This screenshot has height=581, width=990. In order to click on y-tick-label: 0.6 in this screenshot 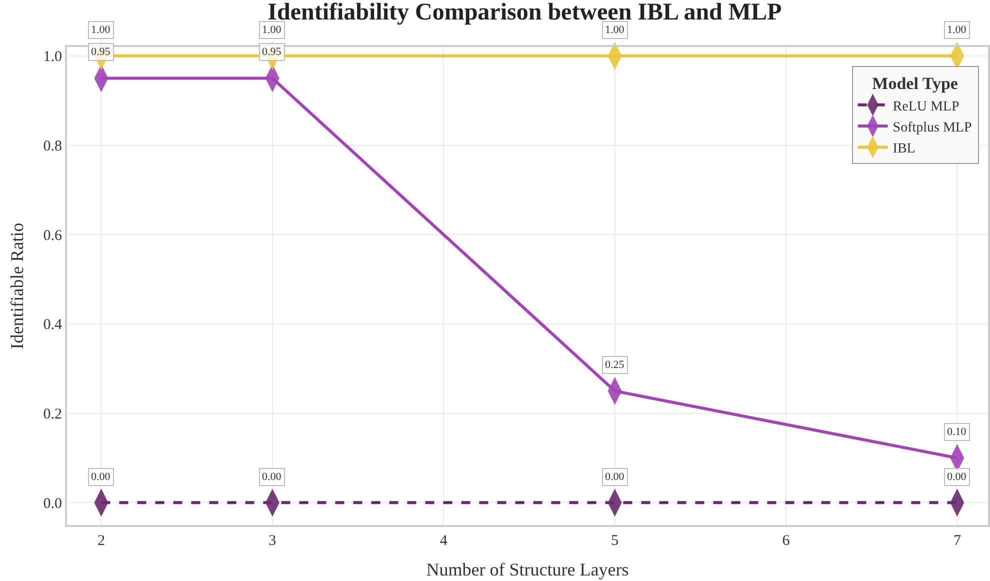, I will do `click(52, 236)`.